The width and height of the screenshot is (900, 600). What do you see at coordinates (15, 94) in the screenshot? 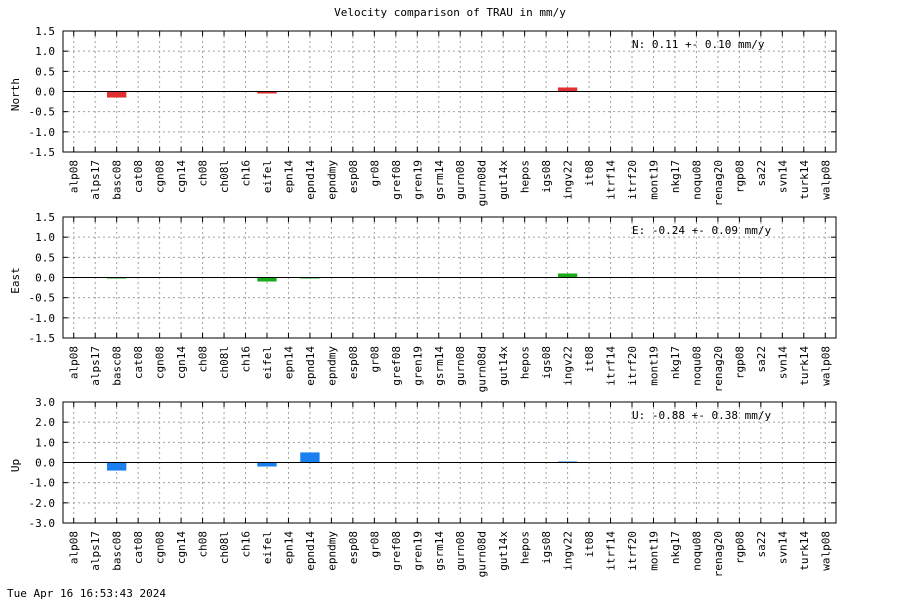
I see `y-axis-label: North` at bounding box center [15, 94].